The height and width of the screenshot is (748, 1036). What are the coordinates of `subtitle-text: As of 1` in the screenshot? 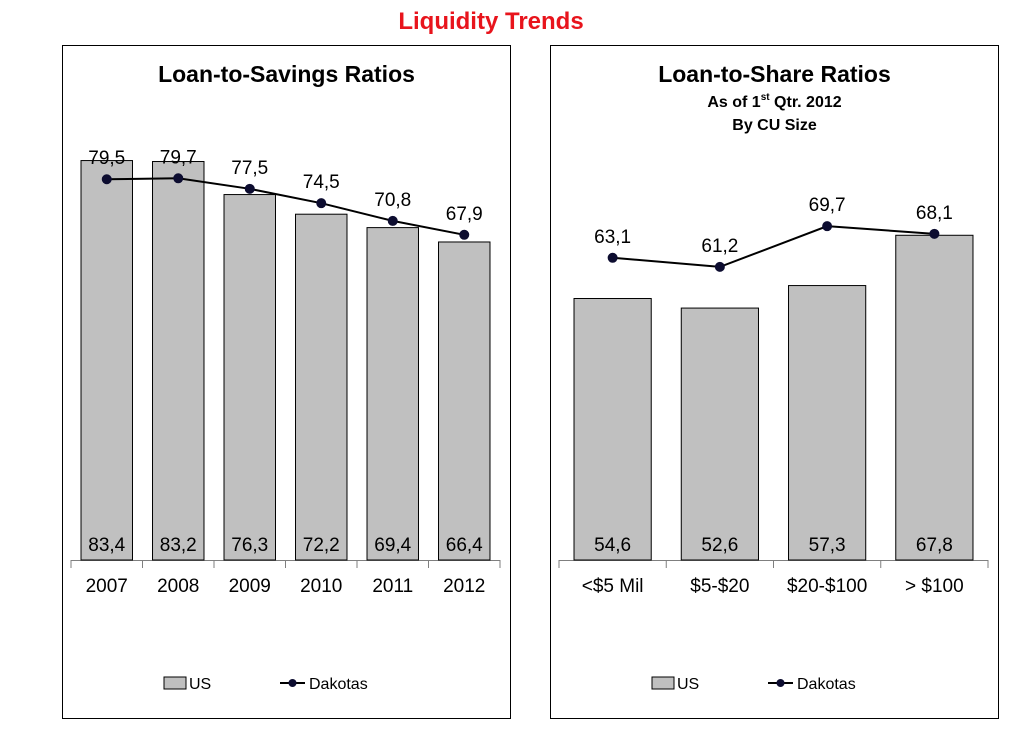 It's located at (733, 102).